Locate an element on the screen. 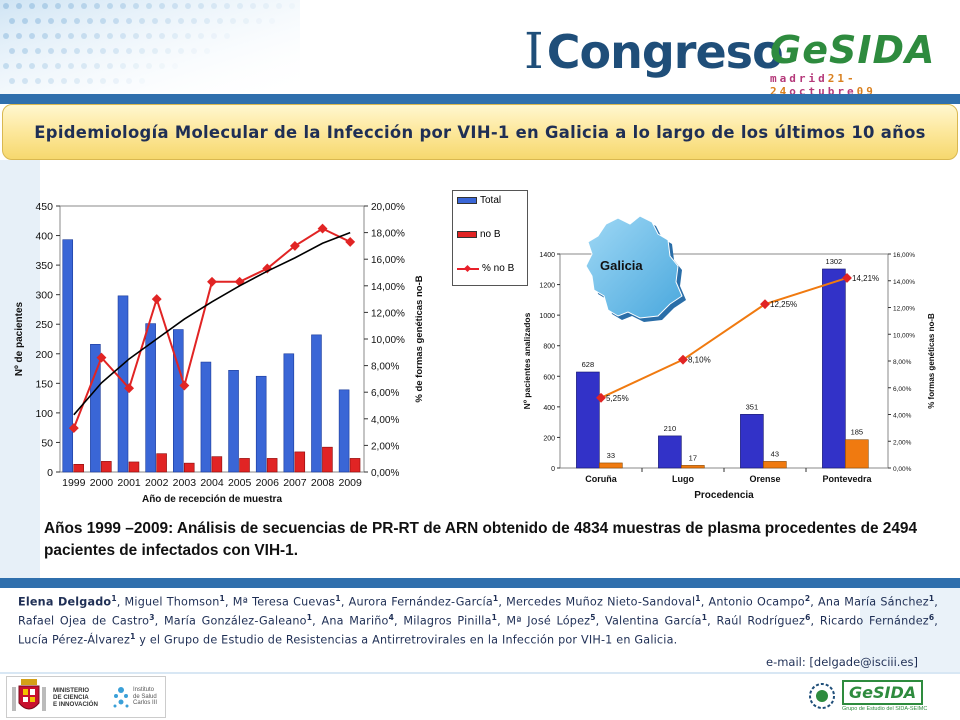 This screenshot has height=720, width=960. congress-roman-numeral: I is located at coordinates (534, 51).